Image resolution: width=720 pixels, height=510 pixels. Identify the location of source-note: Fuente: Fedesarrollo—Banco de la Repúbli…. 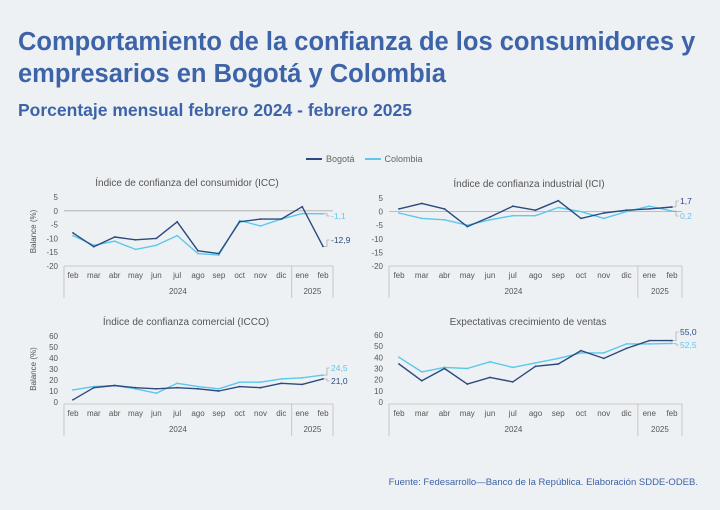
(543, 482).